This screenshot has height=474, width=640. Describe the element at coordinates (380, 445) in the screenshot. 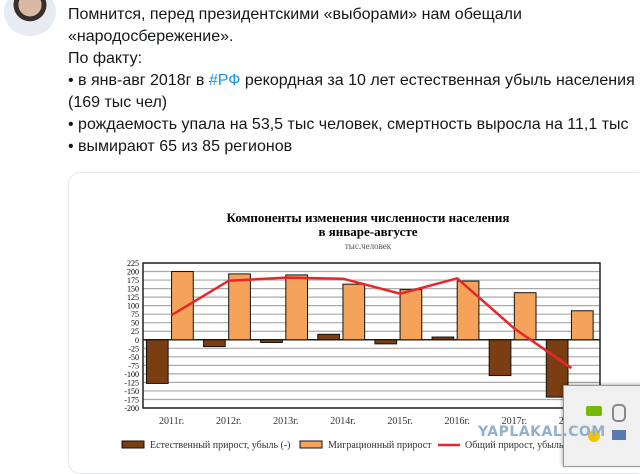

I see `legend-label-migration: Миграционный прирост` at that location.